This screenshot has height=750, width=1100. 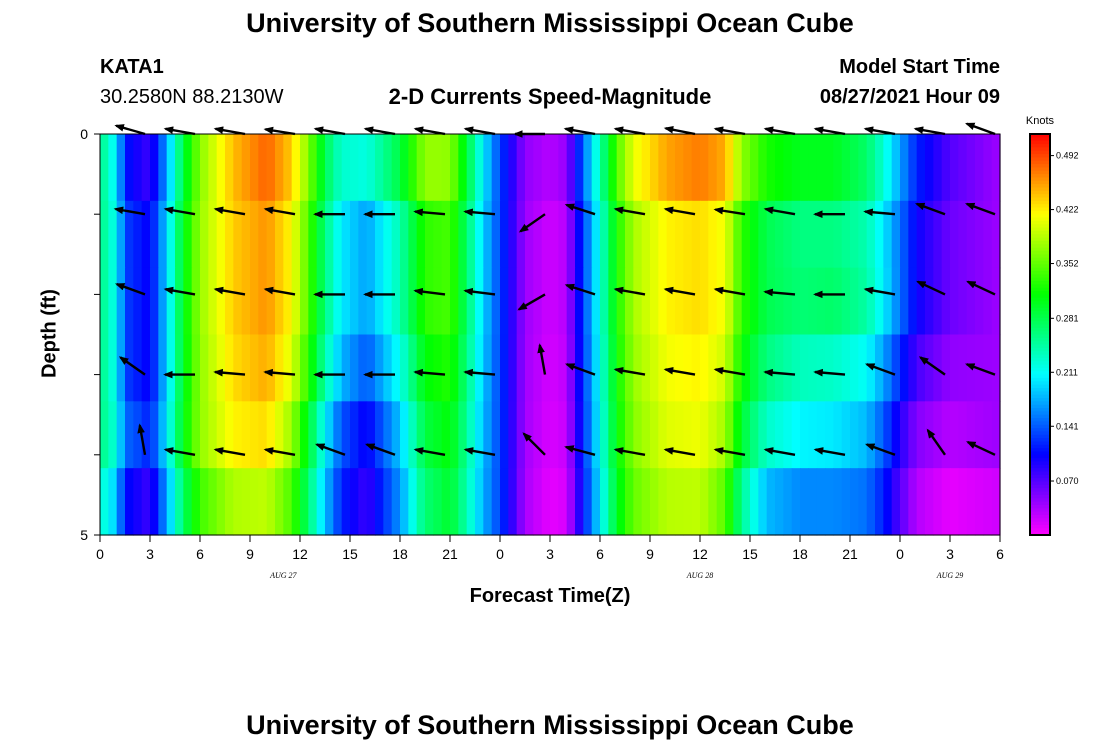 I want to click on x-tick-label: 9, so click(x=250, y=554).